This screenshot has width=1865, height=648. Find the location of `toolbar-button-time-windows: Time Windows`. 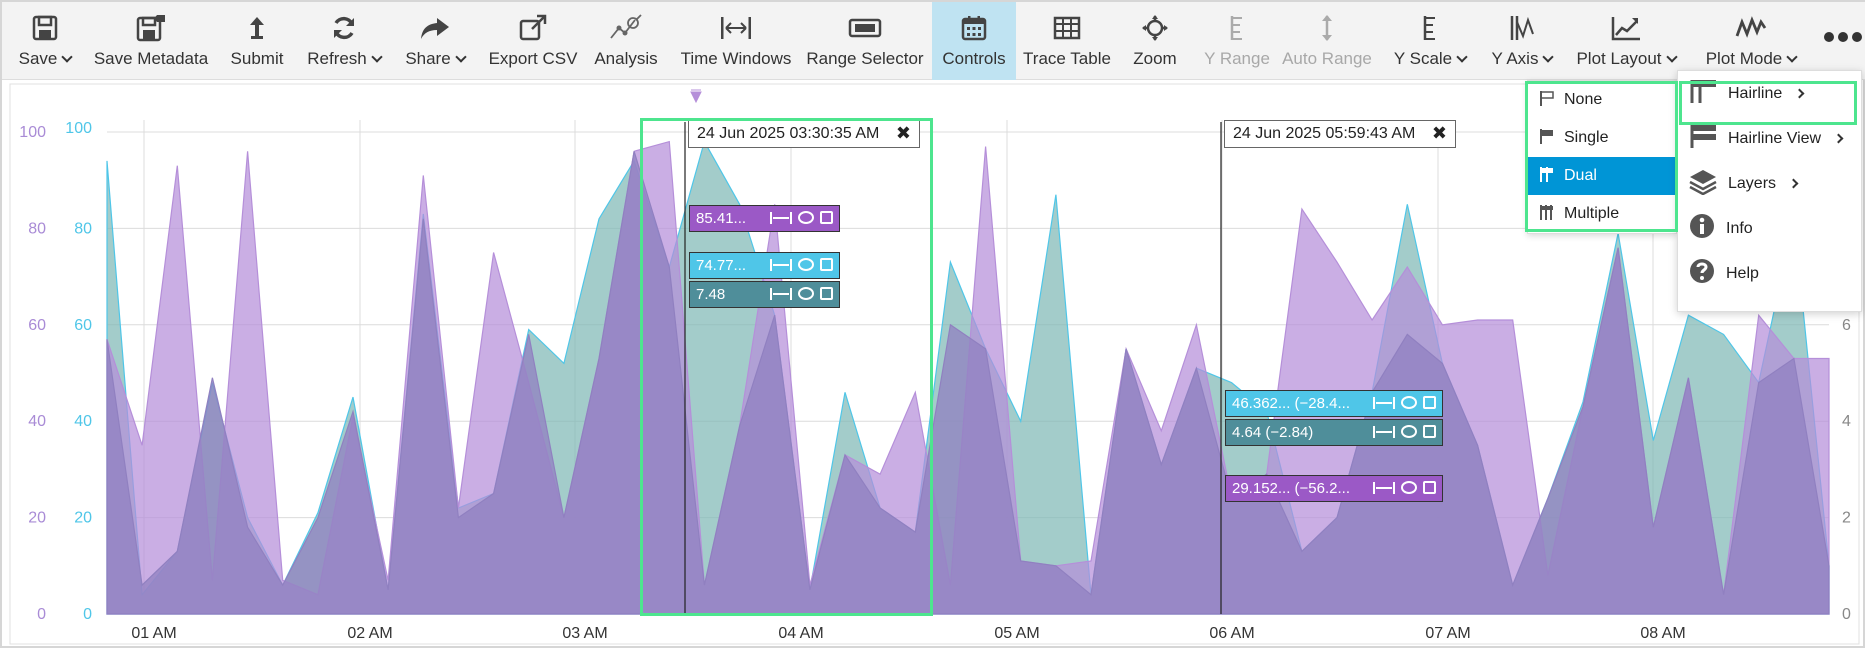

toolbar-button-time-windows: Time Windows is located at coordinates (736, 41).